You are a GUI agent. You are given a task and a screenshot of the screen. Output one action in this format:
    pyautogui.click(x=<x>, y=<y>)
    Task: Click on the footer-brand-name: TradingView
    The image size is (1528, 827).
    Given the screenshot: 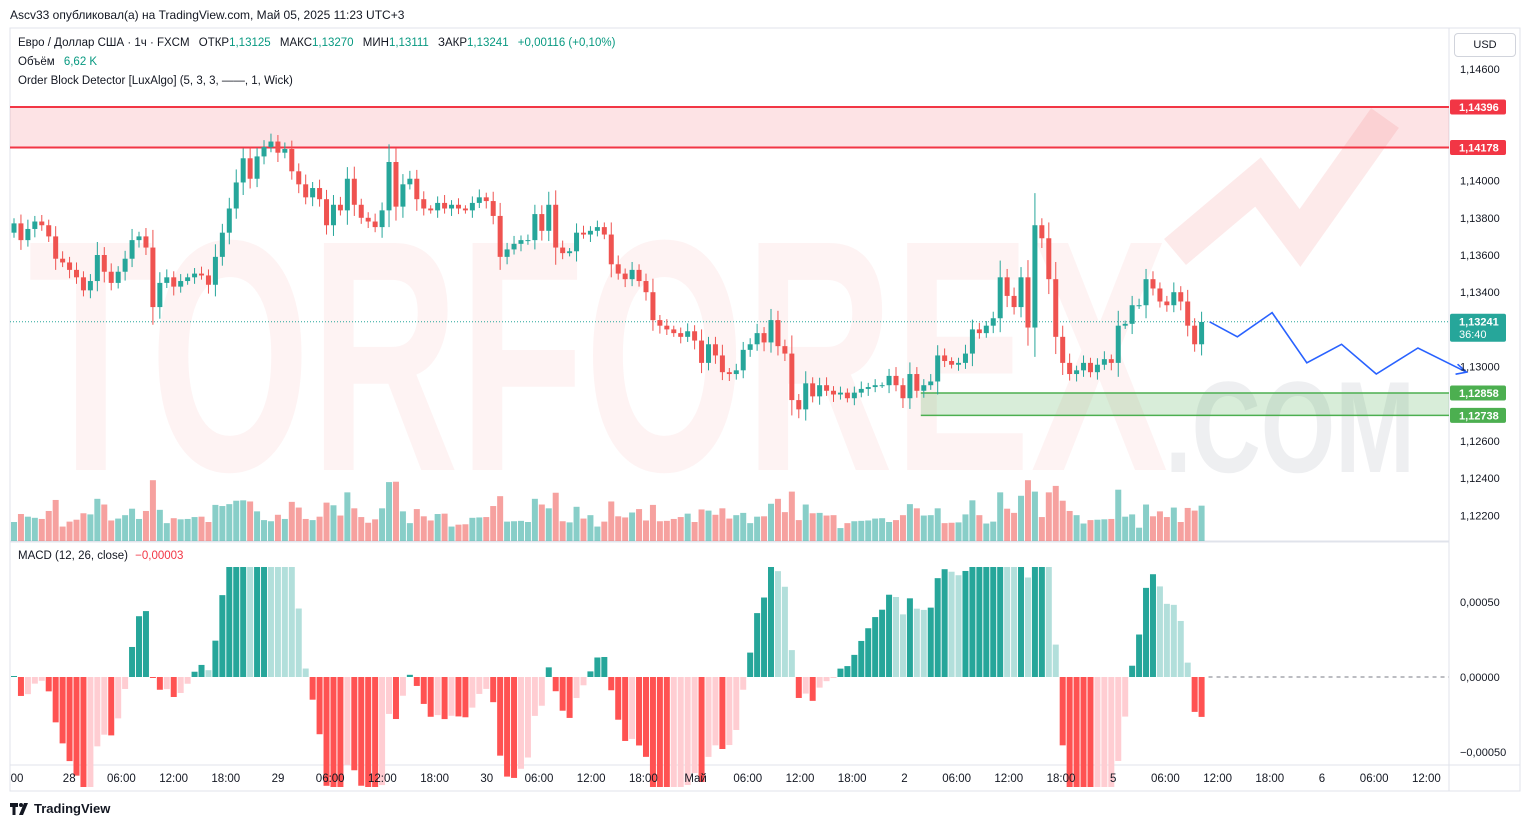 What is the action you would take?
    pyautogui.click(x=72, y=808)
    